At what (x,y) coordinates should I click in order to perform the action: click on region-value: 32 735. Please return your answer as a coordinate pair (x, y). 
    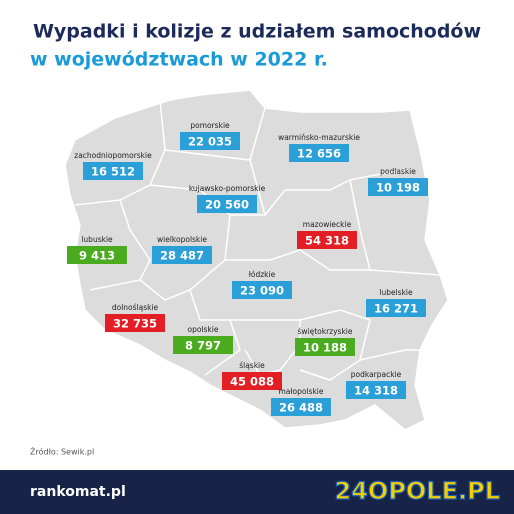
    Looking at the image, I should click on (135, 324).